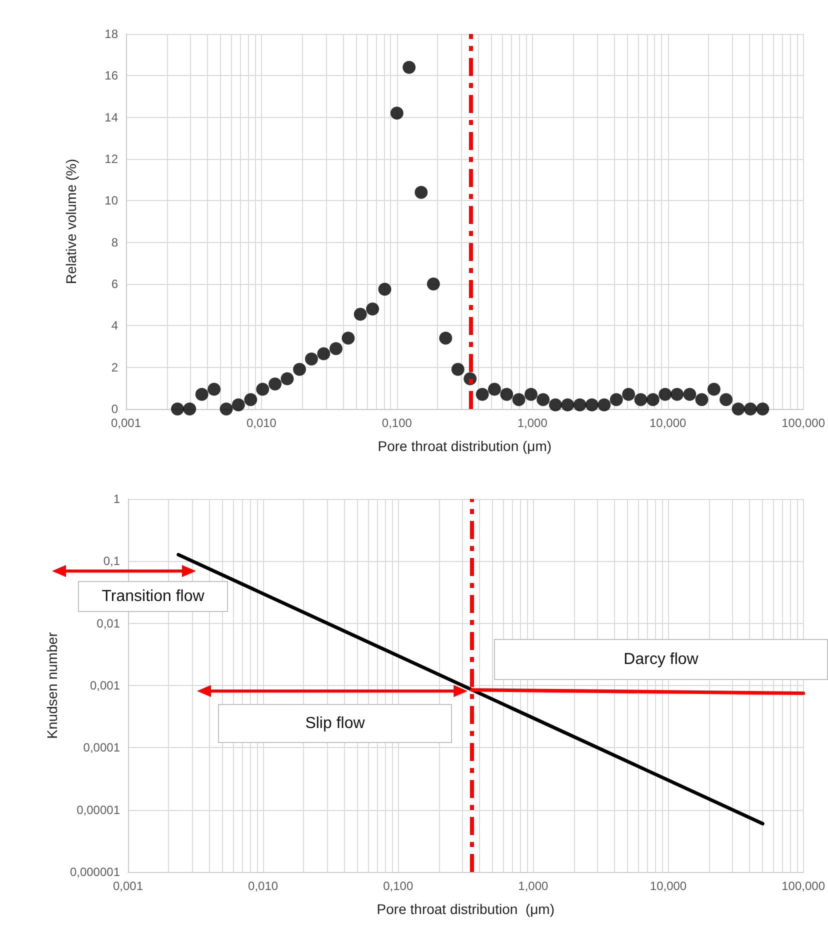 The width and height of the screenshot is (828, 938). What do you see at coordinates (114, 242) in the screenshot?
I see `y-tick-label: 8` at bounding box center [114, 242].